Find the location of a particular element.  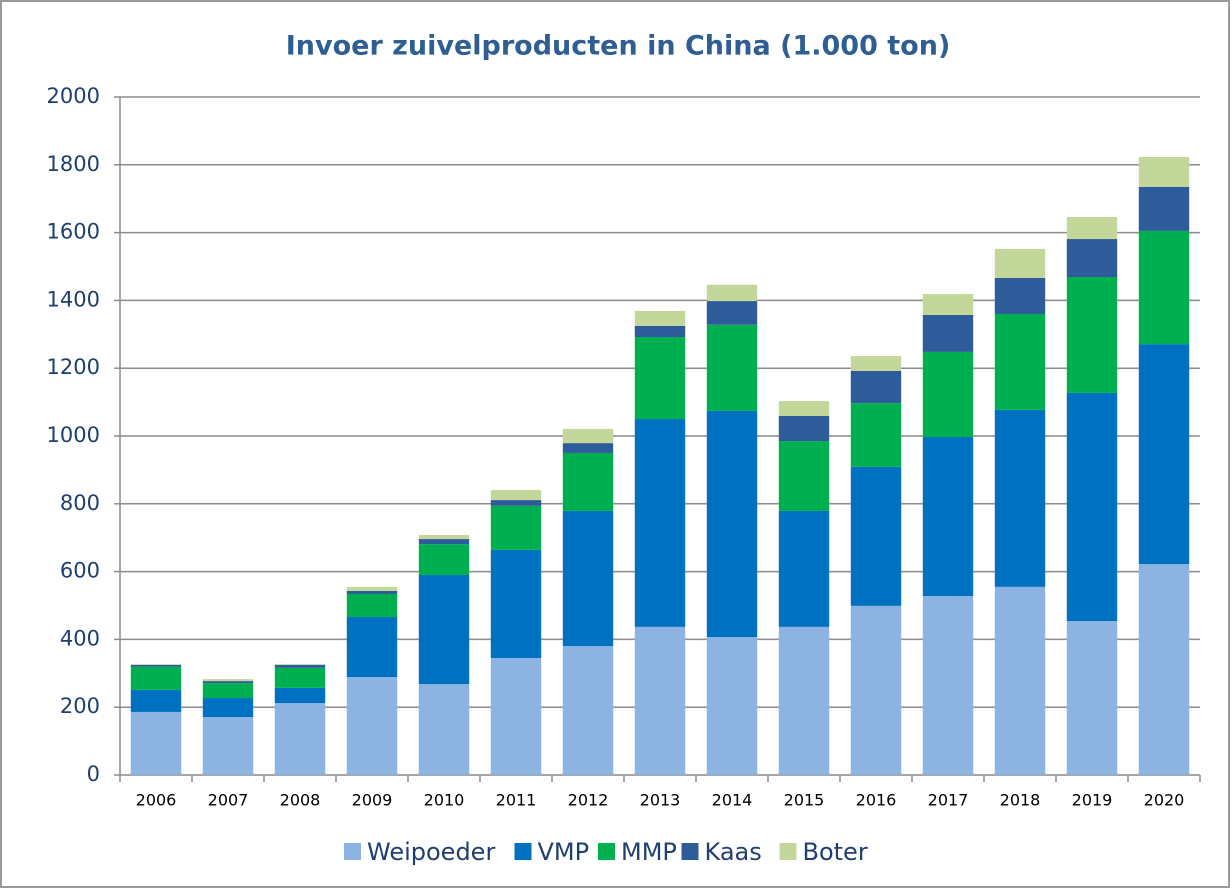

y-tick-label: 1000 is located at coordinates (73, 435).